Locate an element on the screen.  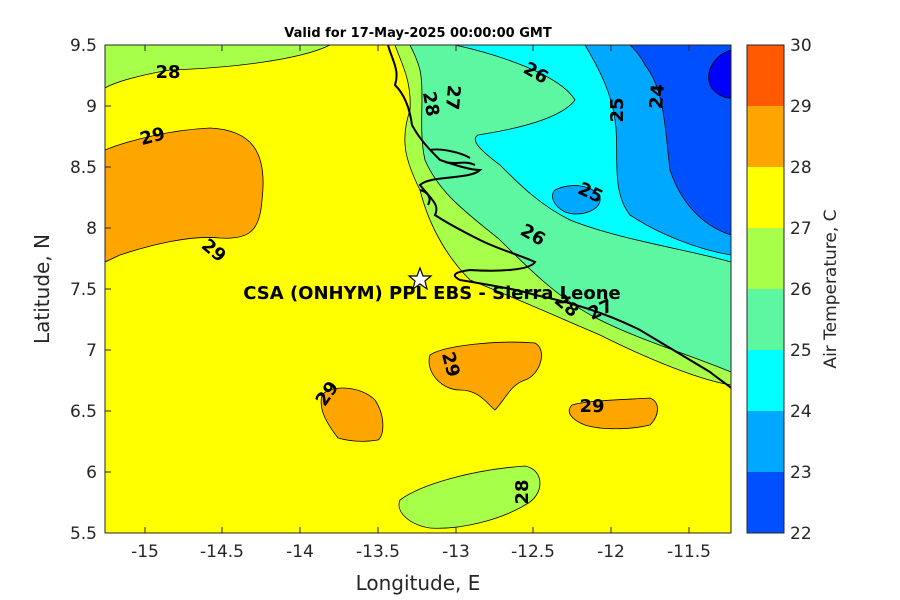
star-icon is located at coordinates (420, 278).